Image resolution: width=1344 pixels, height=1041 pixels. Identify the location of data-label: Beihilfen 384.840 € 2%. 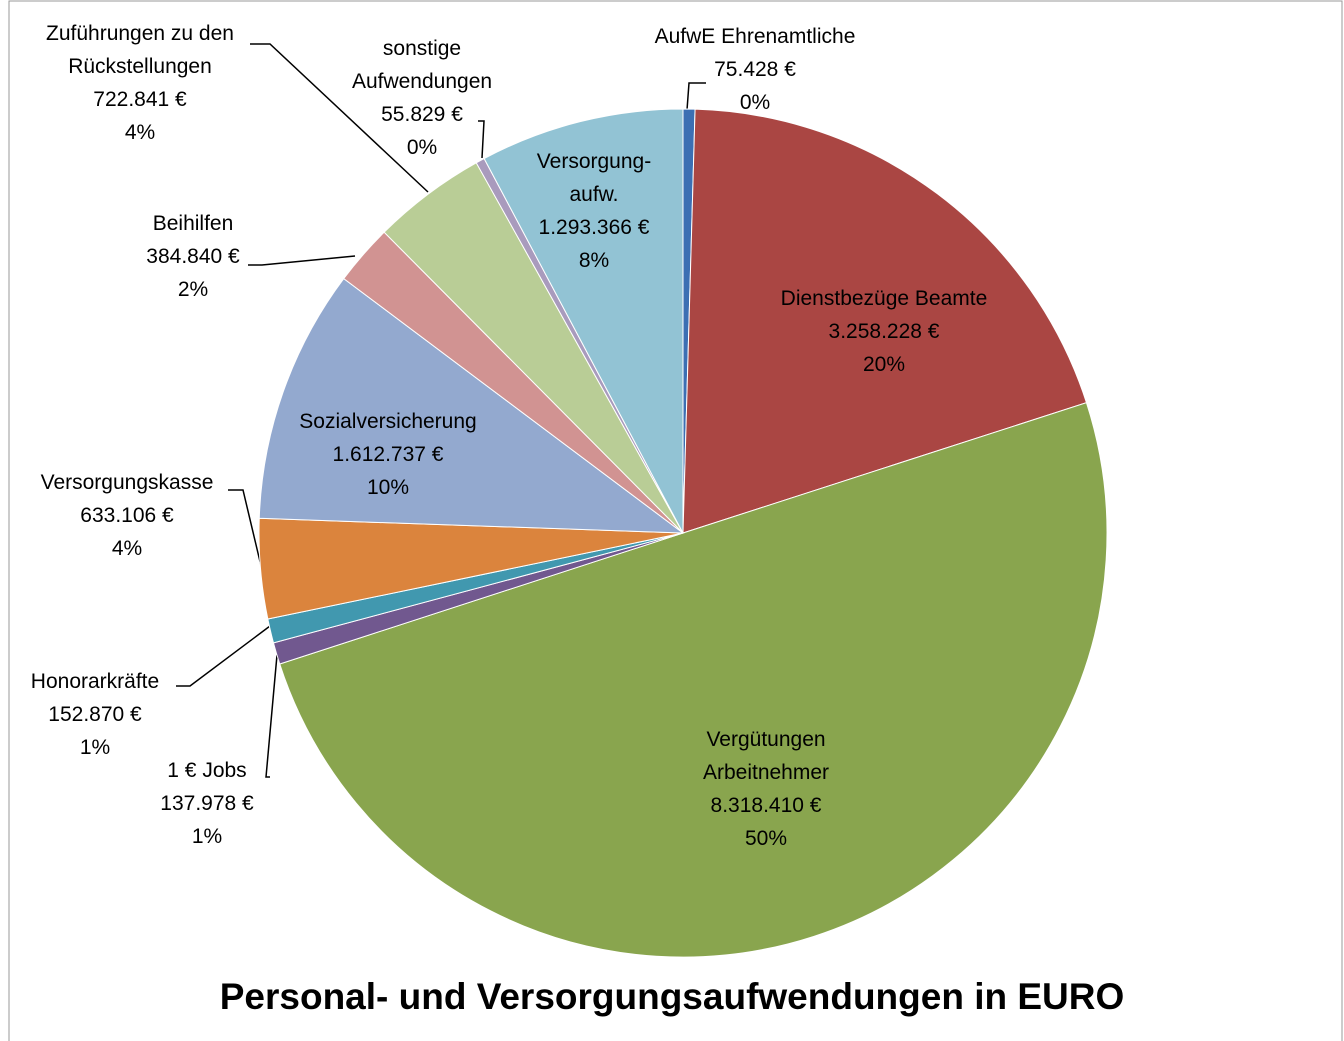
(193, 256).